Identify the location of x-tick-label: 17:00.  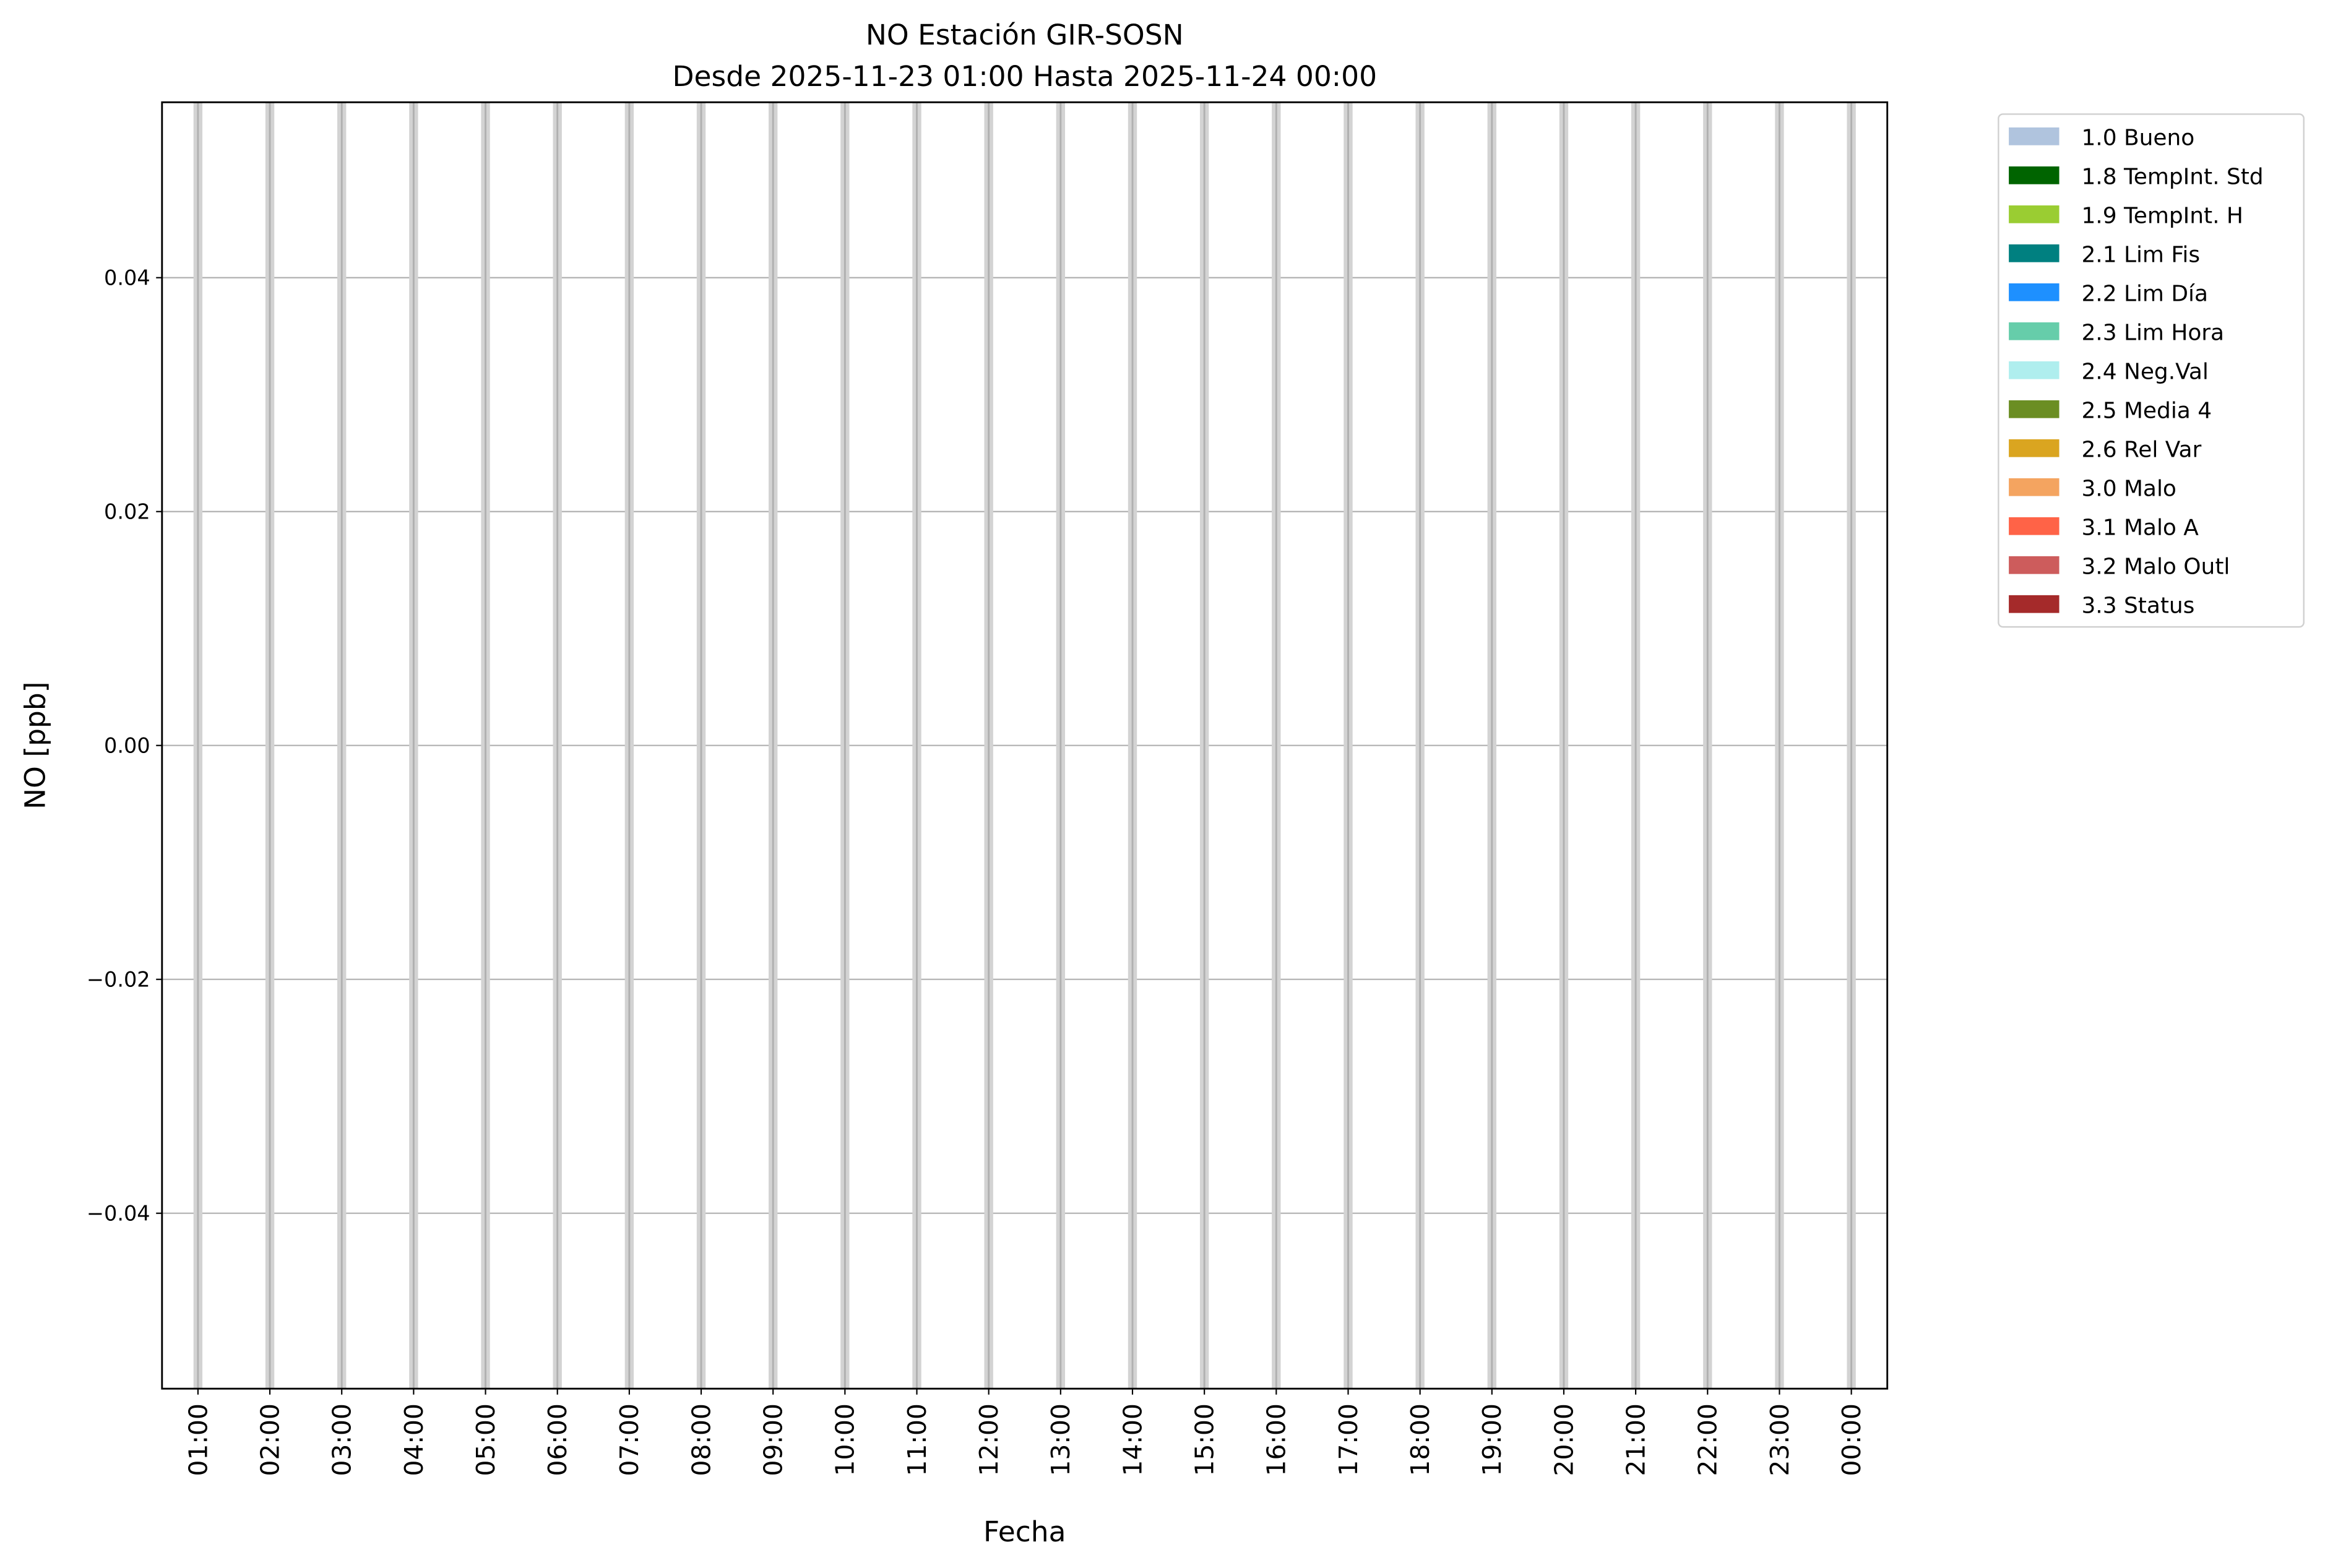
(1348, 1439).